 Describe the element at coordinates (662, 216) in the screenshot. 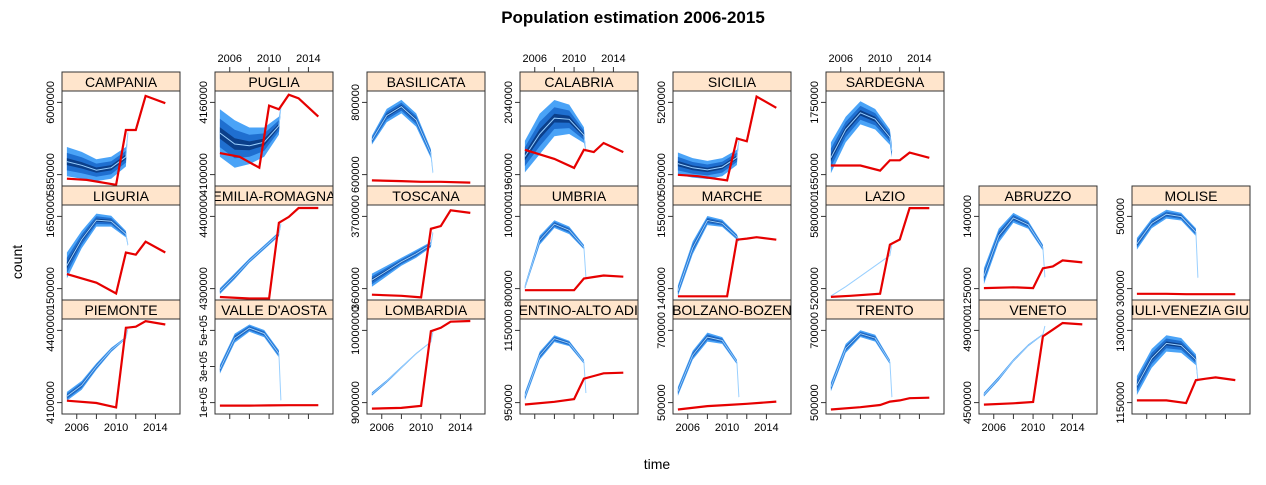

I see `y-tick-label: 1550000` at that location.